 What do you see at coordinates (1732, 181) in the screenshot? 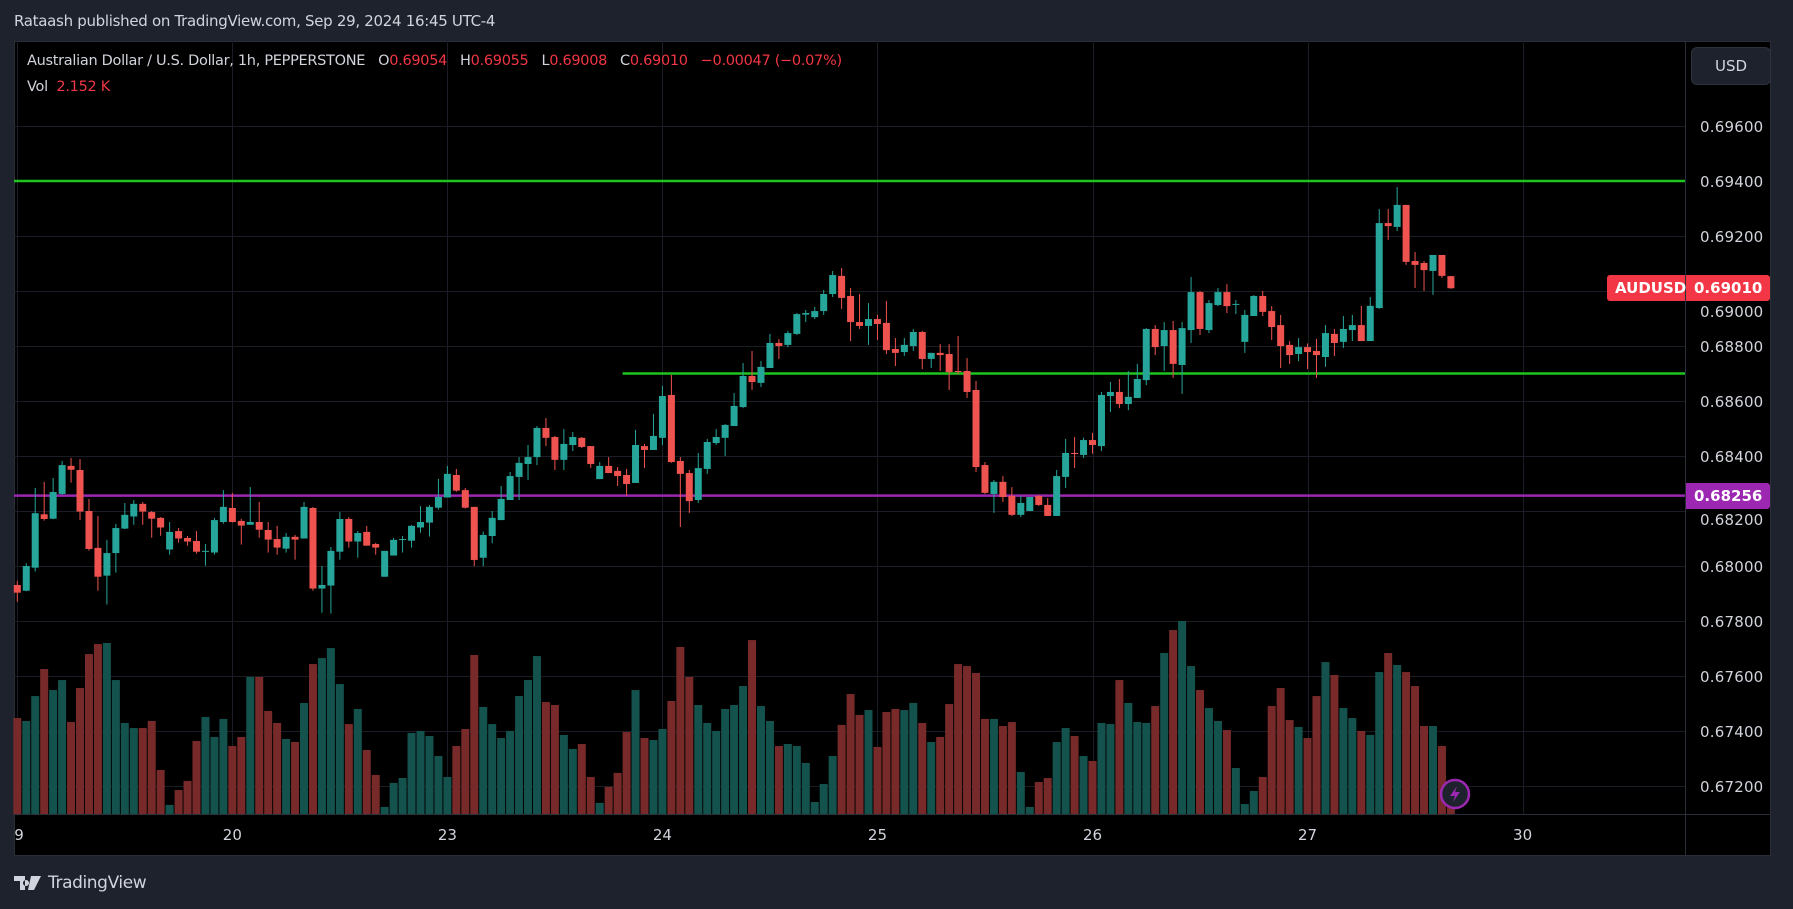
I see `price-tick-label: 0.69400` at bounding box center [1732, 181].